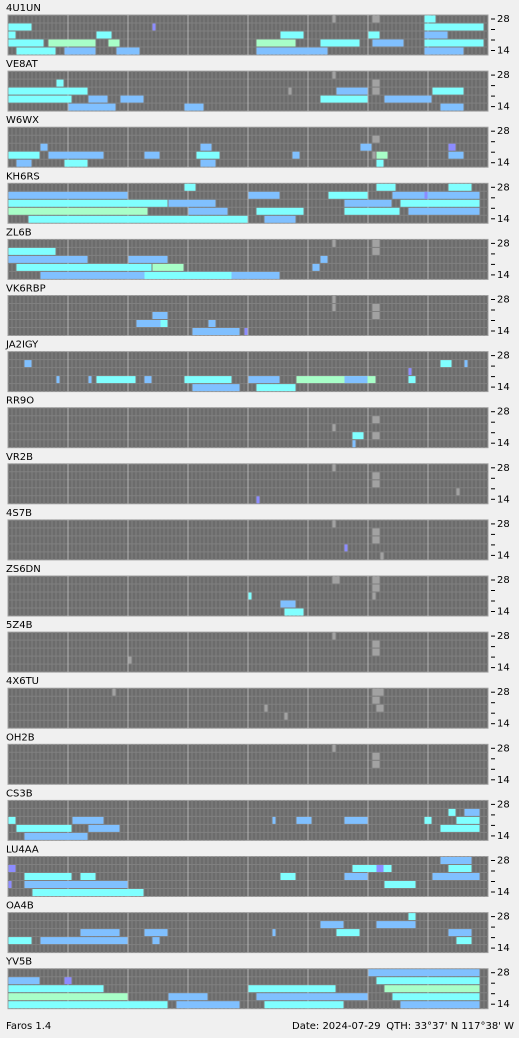 This screenshot has height=1038, width=519. Describe the element at coordinates (336, 1026) in the screenshot. I see `date: Date: 2024-07-29` at that location.